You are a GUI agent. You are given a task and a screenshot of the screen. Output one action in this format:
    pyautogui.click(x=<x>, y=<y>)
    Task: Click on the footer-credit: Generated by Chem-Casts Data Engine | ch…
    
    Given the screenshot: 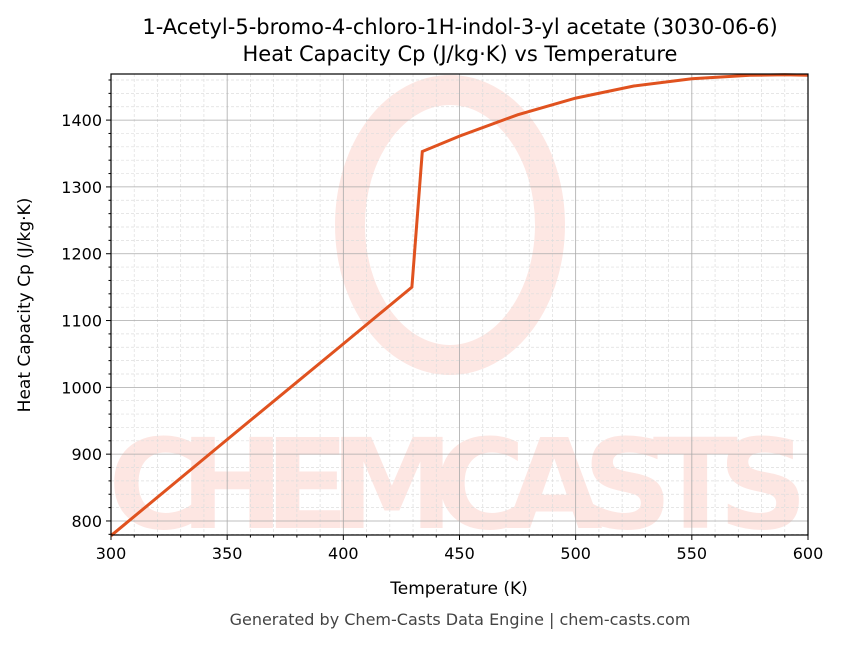 What is the action you would take?
    pyautogui.click(x=460, y=619)
    